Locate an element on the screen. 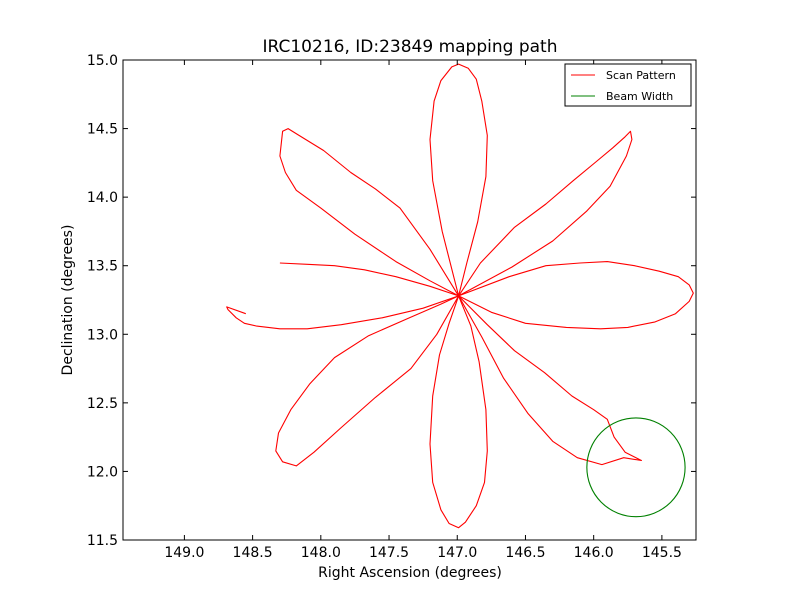  x-tick-label: 146.0 is located at coordinates (594, 553).